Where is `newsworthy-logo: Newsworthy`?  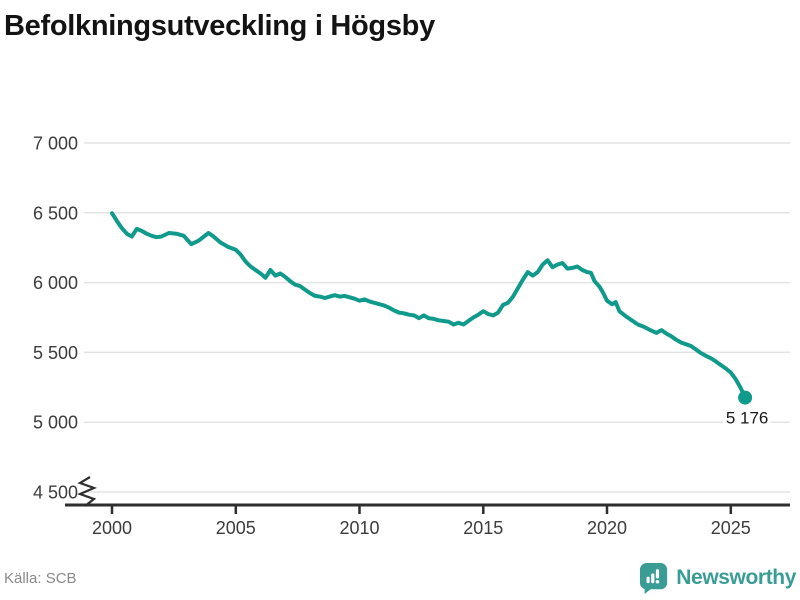 newsworthy-logo: Newsworthy is located at coordinates (717, 578).